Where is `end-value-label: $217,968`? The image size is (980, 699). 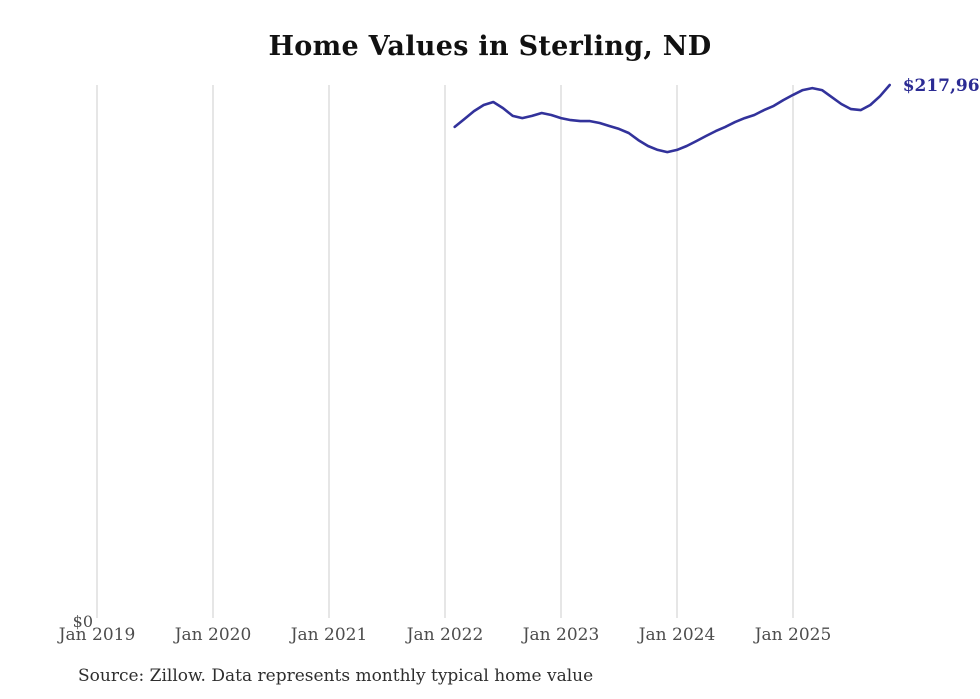 end-value-label: $217,968 is located at coordinates (941, 86).